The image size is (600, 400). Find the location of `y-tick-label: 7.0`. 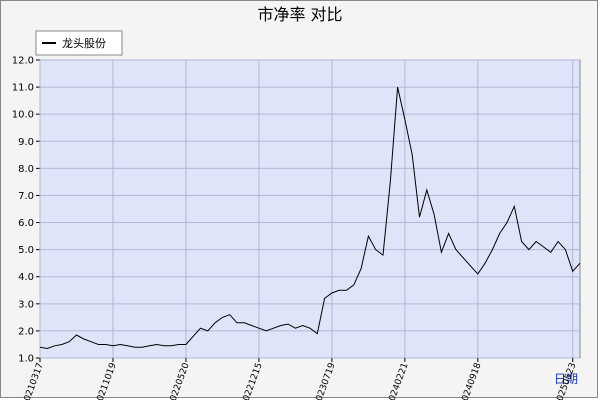

y-tick-label: 7.0 is located at coordinates (26, 196).